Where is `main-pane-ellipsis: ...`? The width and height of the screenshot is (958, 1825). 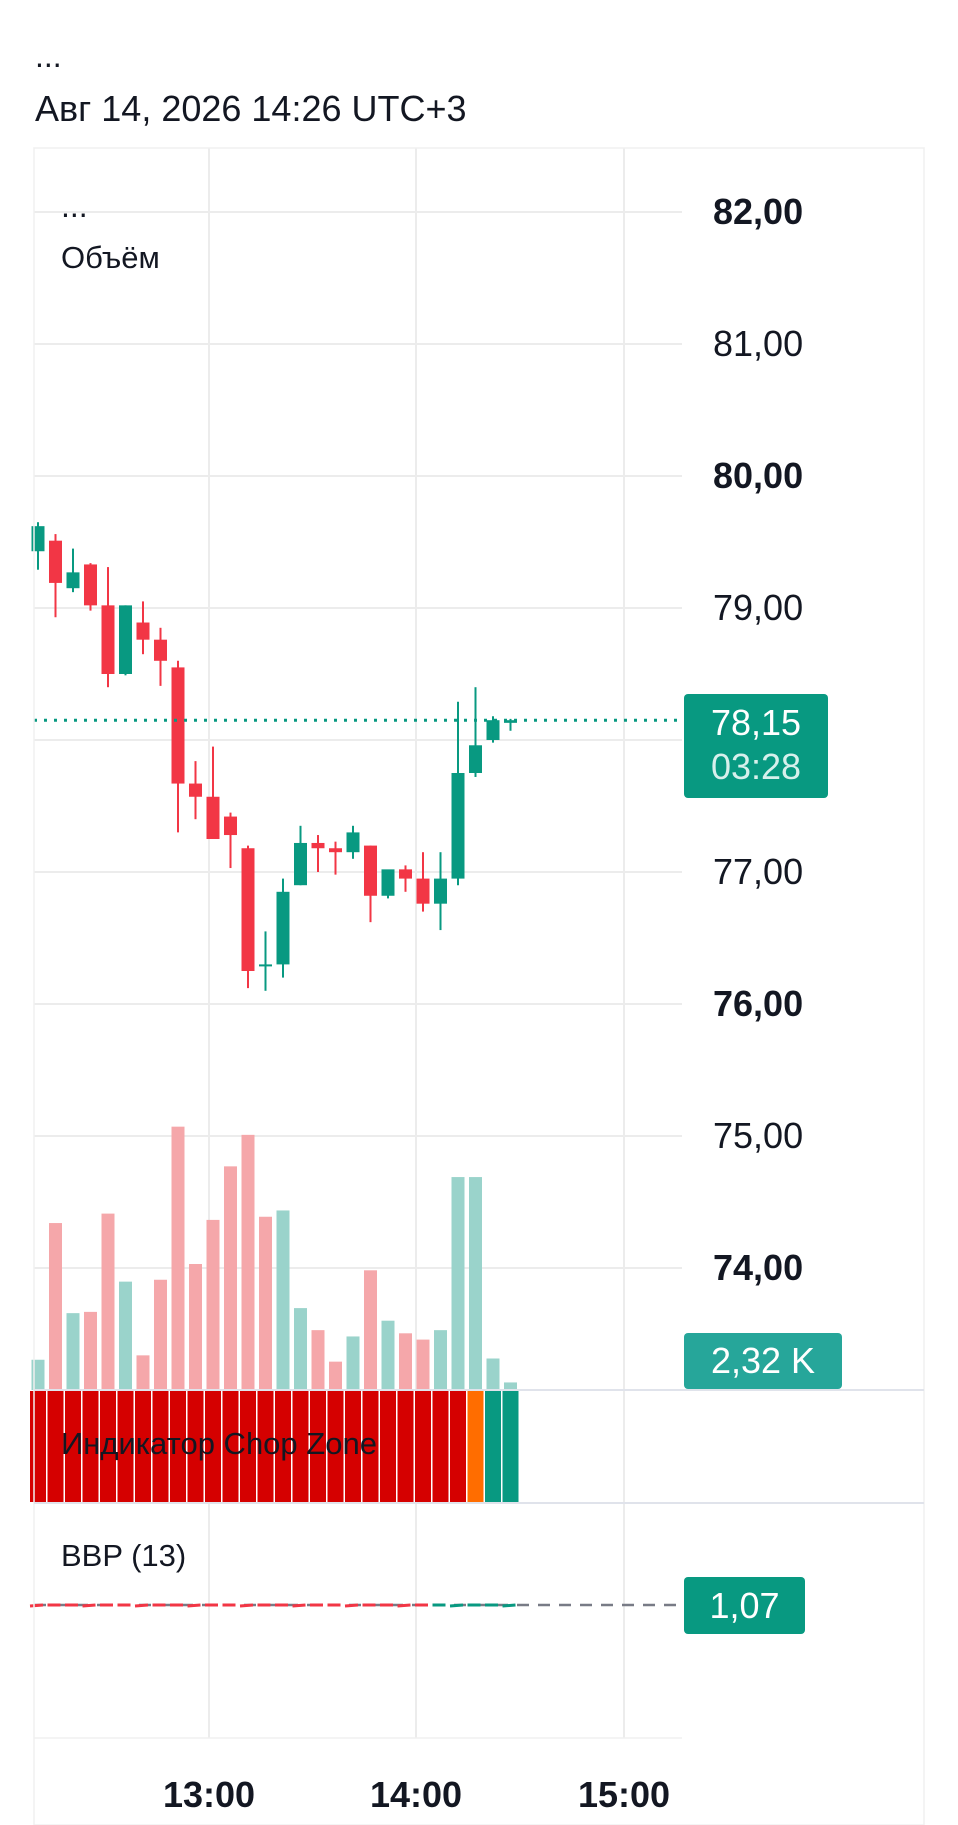
main-pane-ellipsis: ... is located at coordinates (74, 206).